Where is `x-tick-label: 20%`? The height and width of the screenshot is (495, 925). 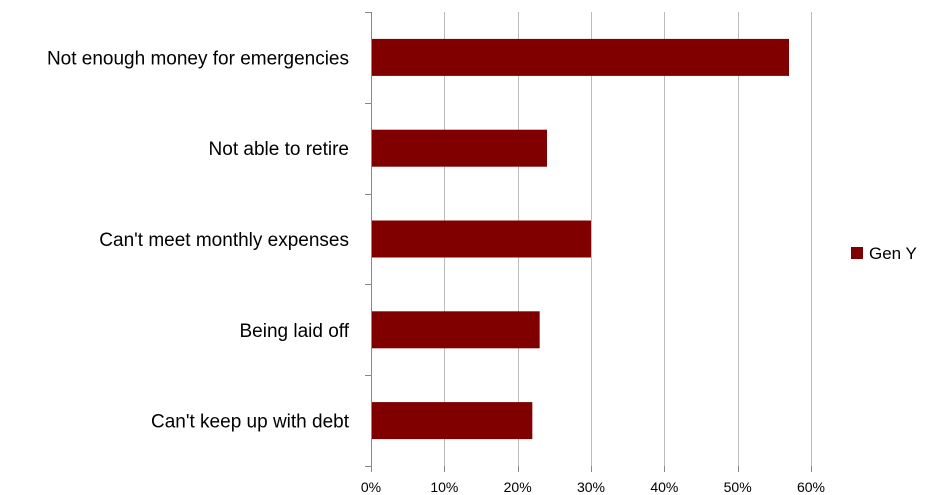 x-tick-label: 20% is located at coordinates (518, 487).